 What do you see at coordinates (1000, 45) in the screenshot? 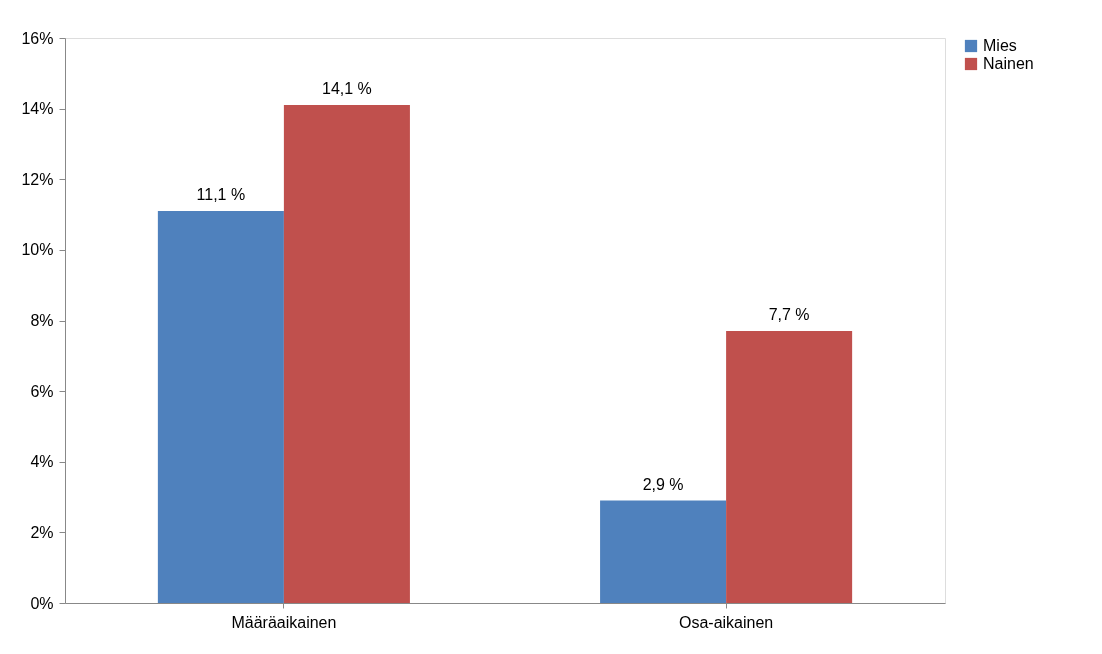
I see `legend-label: Mies` at bounding box center [1000, 45].